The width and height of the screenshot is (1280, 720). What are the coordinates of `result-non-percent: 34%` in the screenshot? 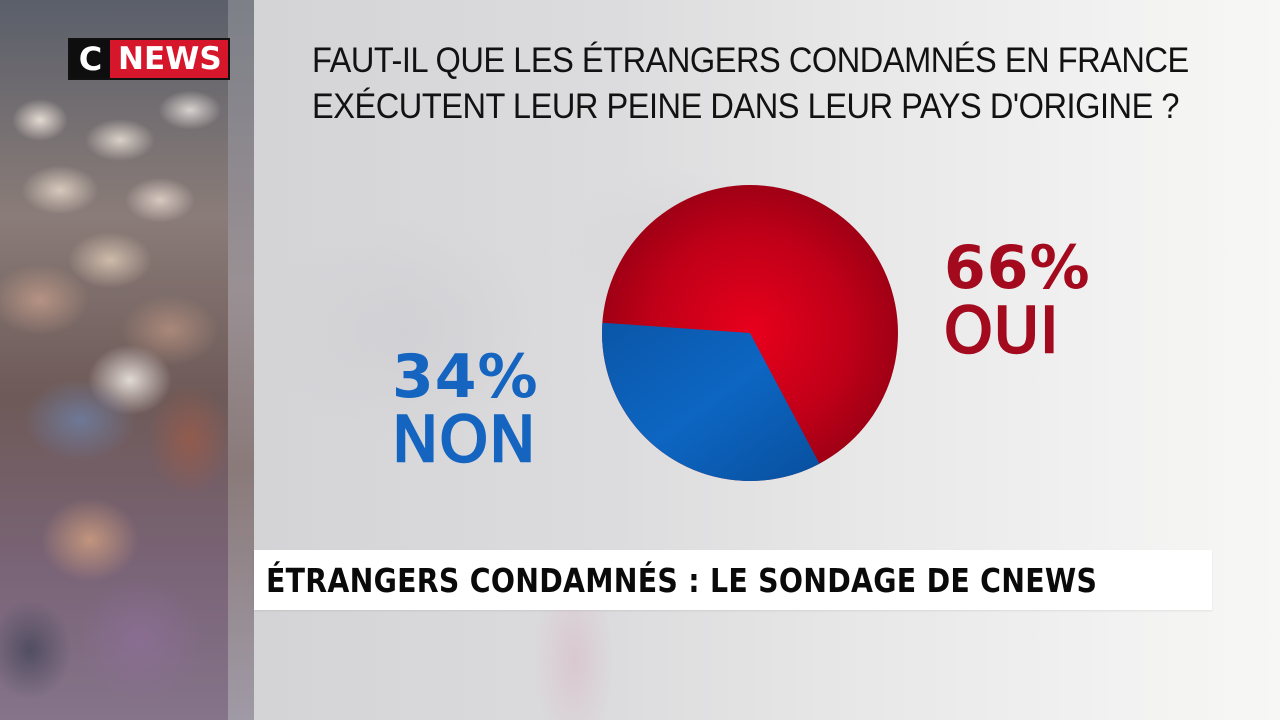 It's located at (465, 377).